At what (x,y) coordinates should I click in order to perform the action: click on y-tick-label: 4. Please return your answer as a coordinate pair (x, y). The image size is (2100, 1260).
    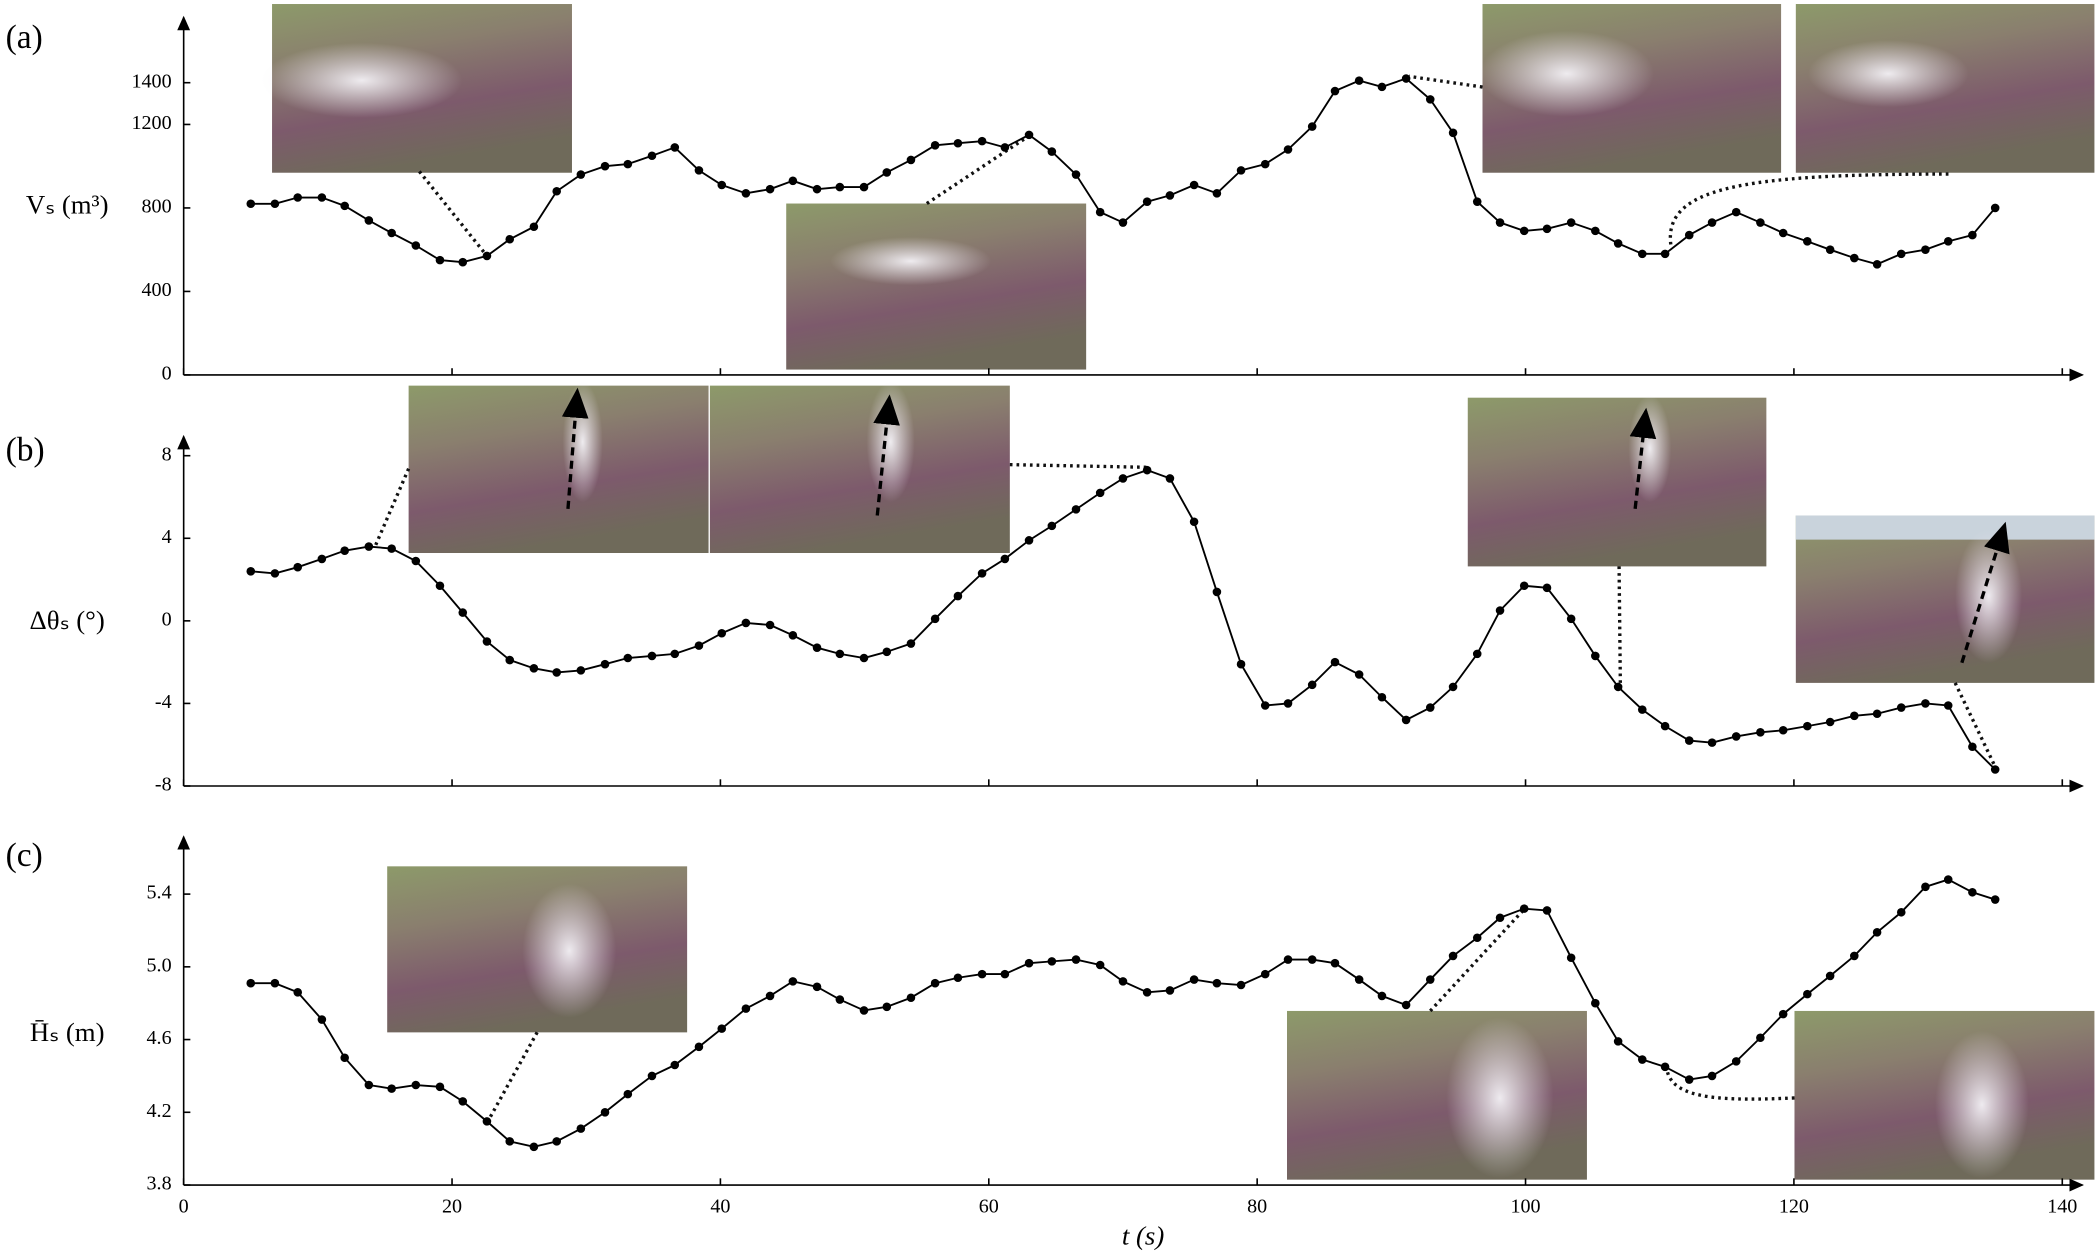
    Looking at the image, I should click on (167, 537).